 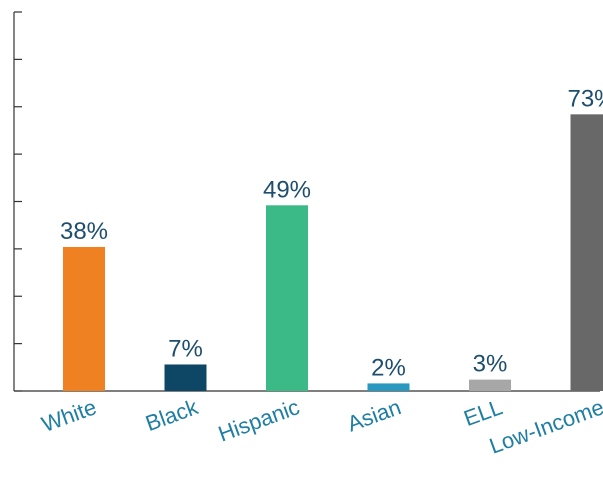 What do you see at coordinates (185, 348) in the screenshot?
I see `value-label: 7%` at bounding box center [185, 348].